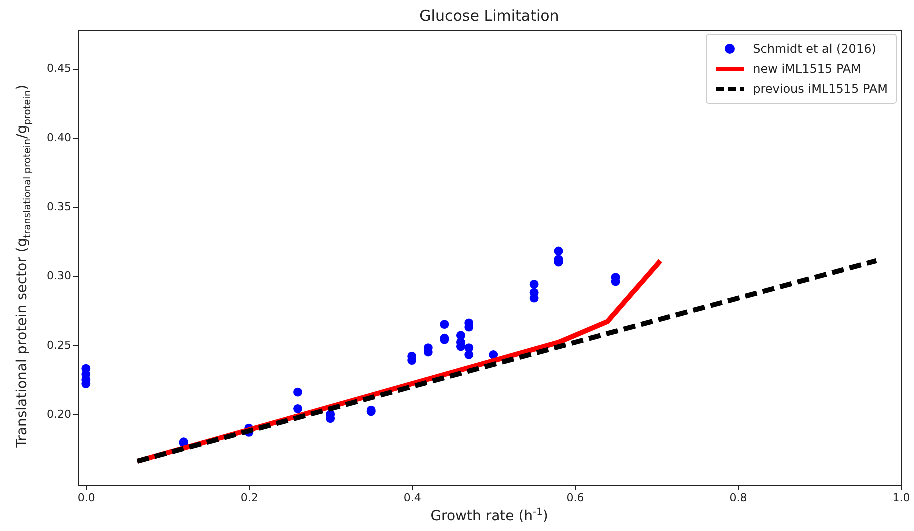  I want to click on y-tick-label: 0.30, so click(59, 276).